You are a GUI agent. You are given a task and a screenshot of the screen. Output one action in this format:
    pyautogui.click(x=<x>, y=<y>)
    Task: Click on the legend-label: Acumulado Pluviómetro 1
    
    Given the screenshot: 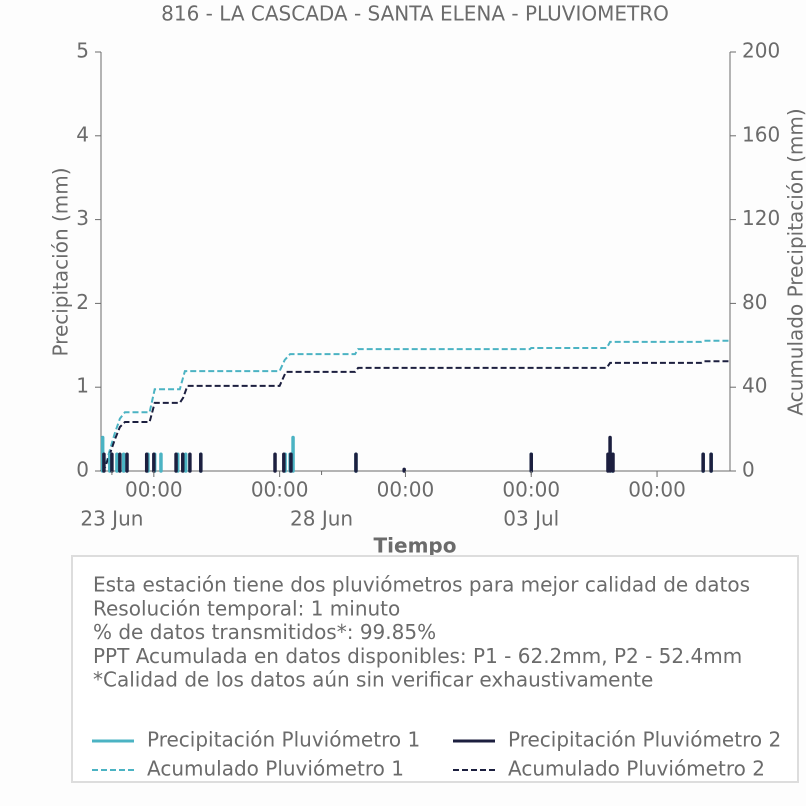 What is the action you would take?
    pyautogui.click(x=275, y=769)
    